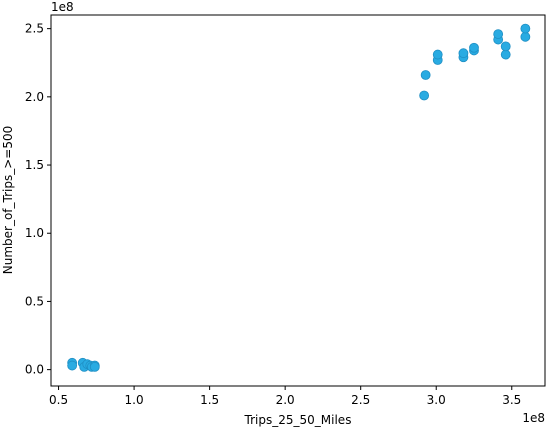 This screenshot has width=547, height=428. What do you see at coordinates (58, 400) in the screenshot?
I see `x-tick-label: 0.5` at bounding box center [58, 400].